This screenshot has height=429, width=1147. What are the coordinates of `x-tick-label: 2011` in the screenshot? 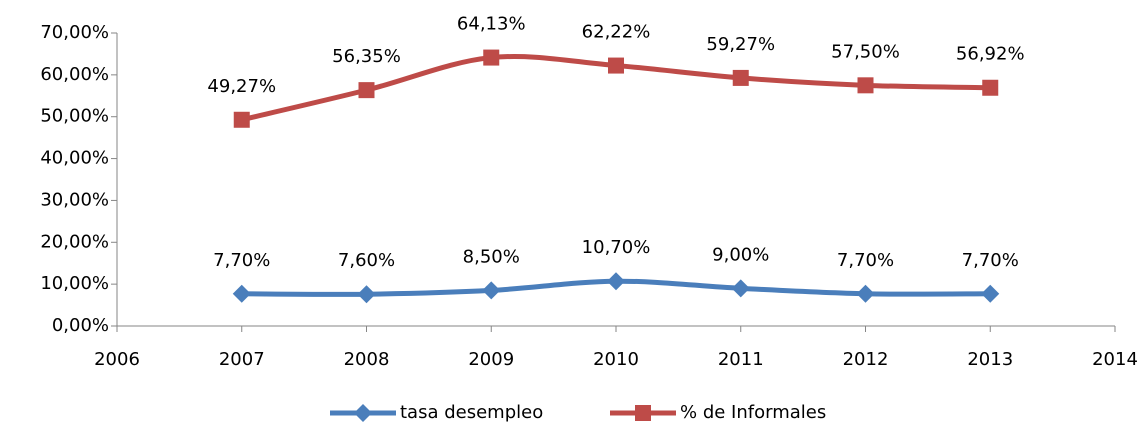 It's located at (741, 359).